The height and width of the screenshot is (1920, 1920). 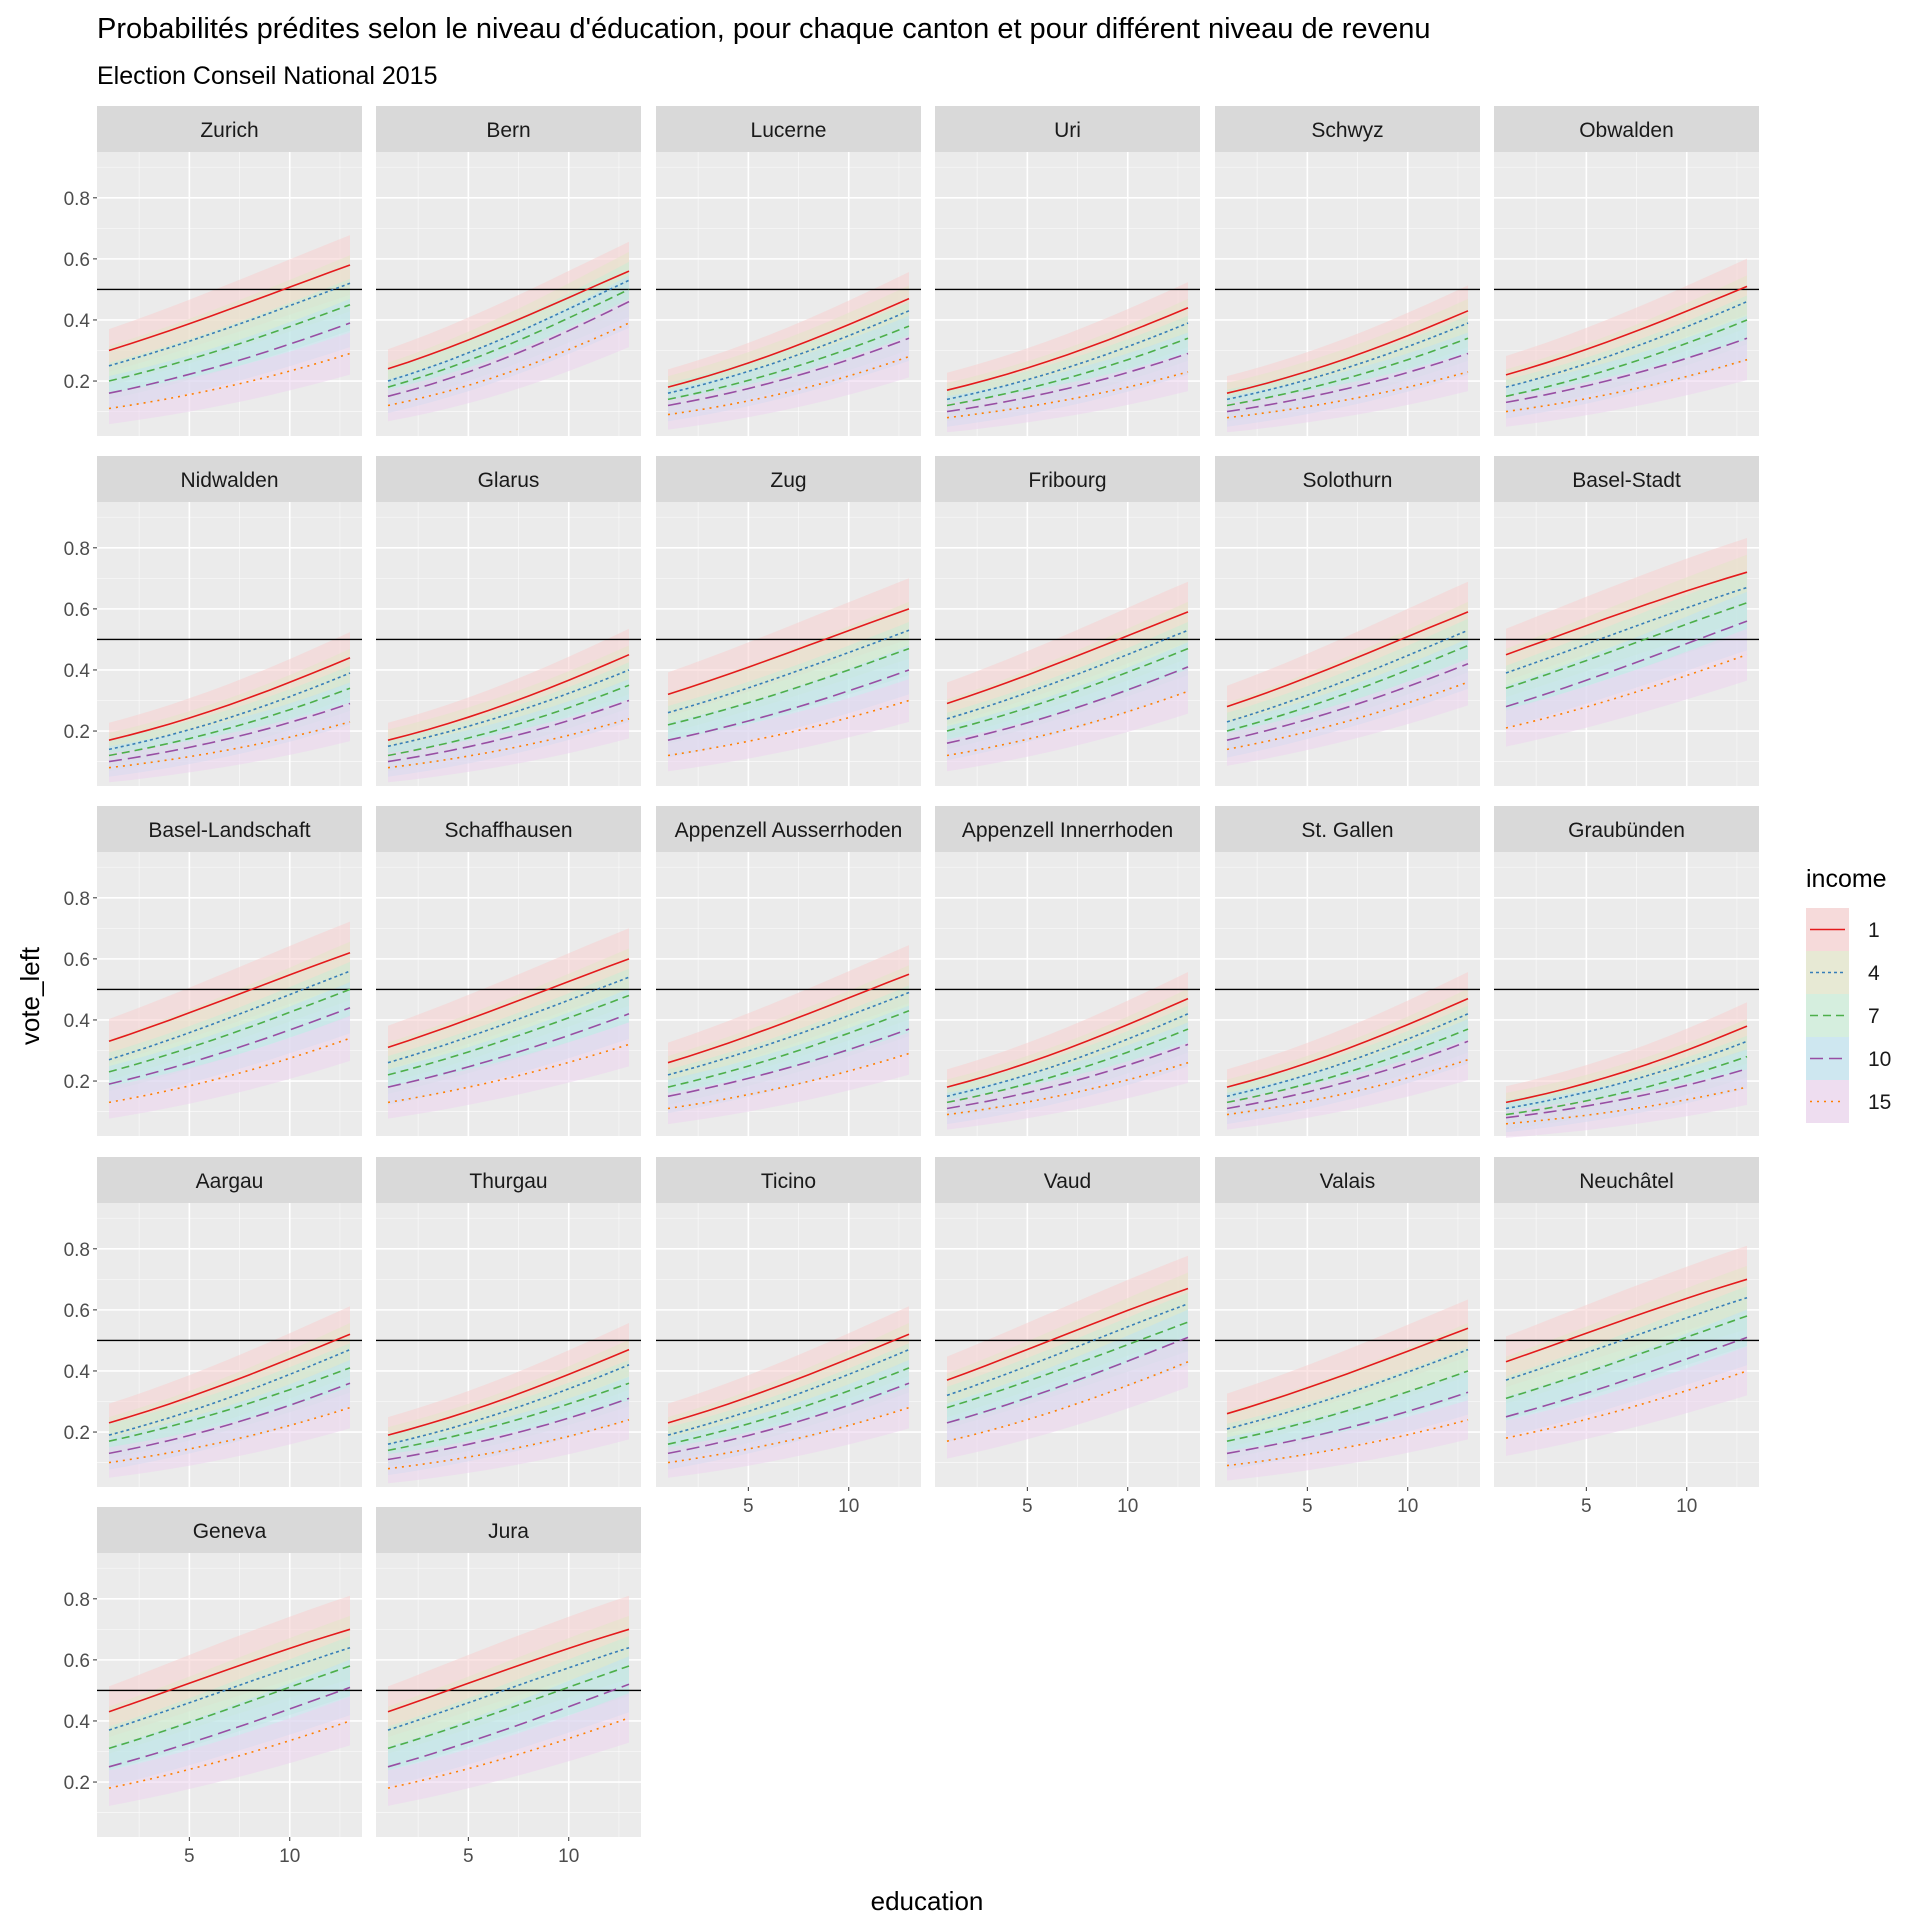 I want to click on facet-strip-label: Appenzell Ausserrhoden, so click(x=789, y=830).